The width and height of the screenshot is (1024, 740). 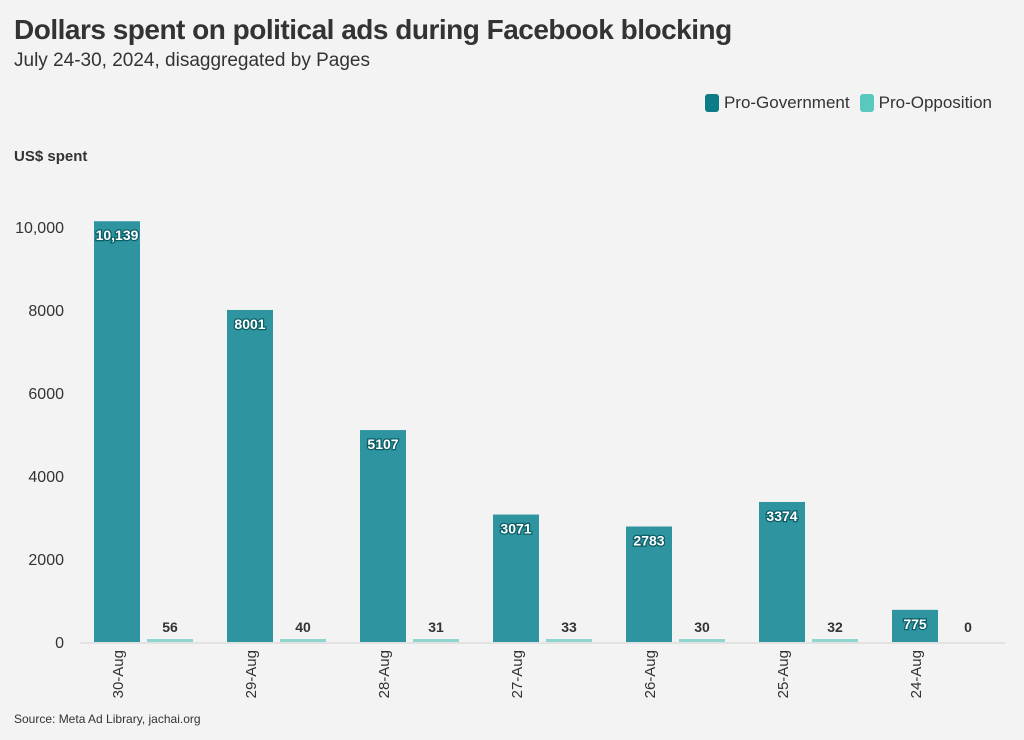 I want to click on x-tick-label: 24-Aug, so click(x=916, y=674).